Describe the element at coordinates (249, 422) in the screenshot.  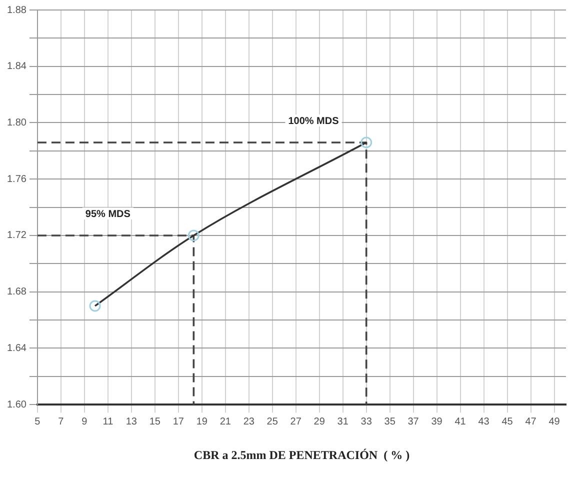
I see `x-tick-label: 23` at that location.